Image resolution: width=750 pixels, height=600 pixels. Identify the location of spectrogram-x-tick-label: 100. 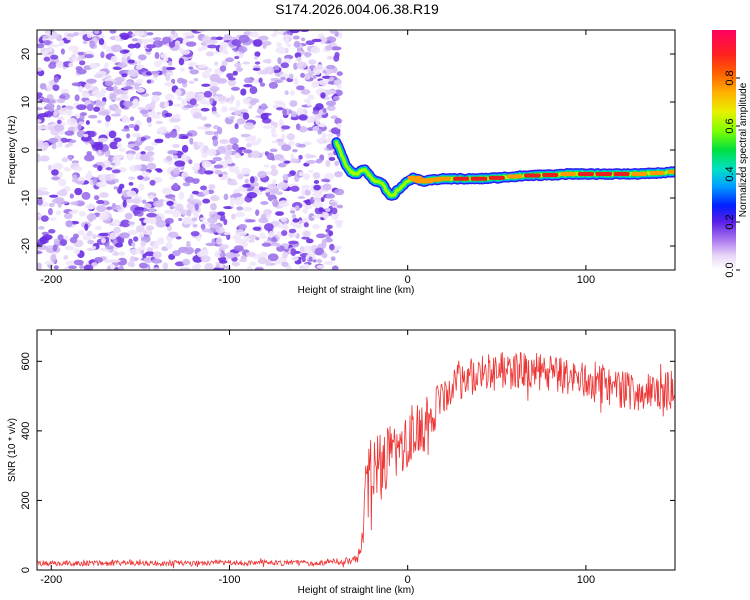
(586, 280).